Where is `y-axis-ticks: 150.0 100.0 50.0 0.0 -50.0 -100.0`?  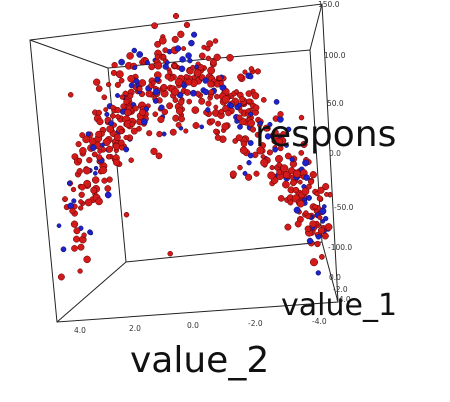
y-axis-ticks: 150.0 100.0 50.0 0.0 -50.0 -100.0 is located at coordinates (336, 126).